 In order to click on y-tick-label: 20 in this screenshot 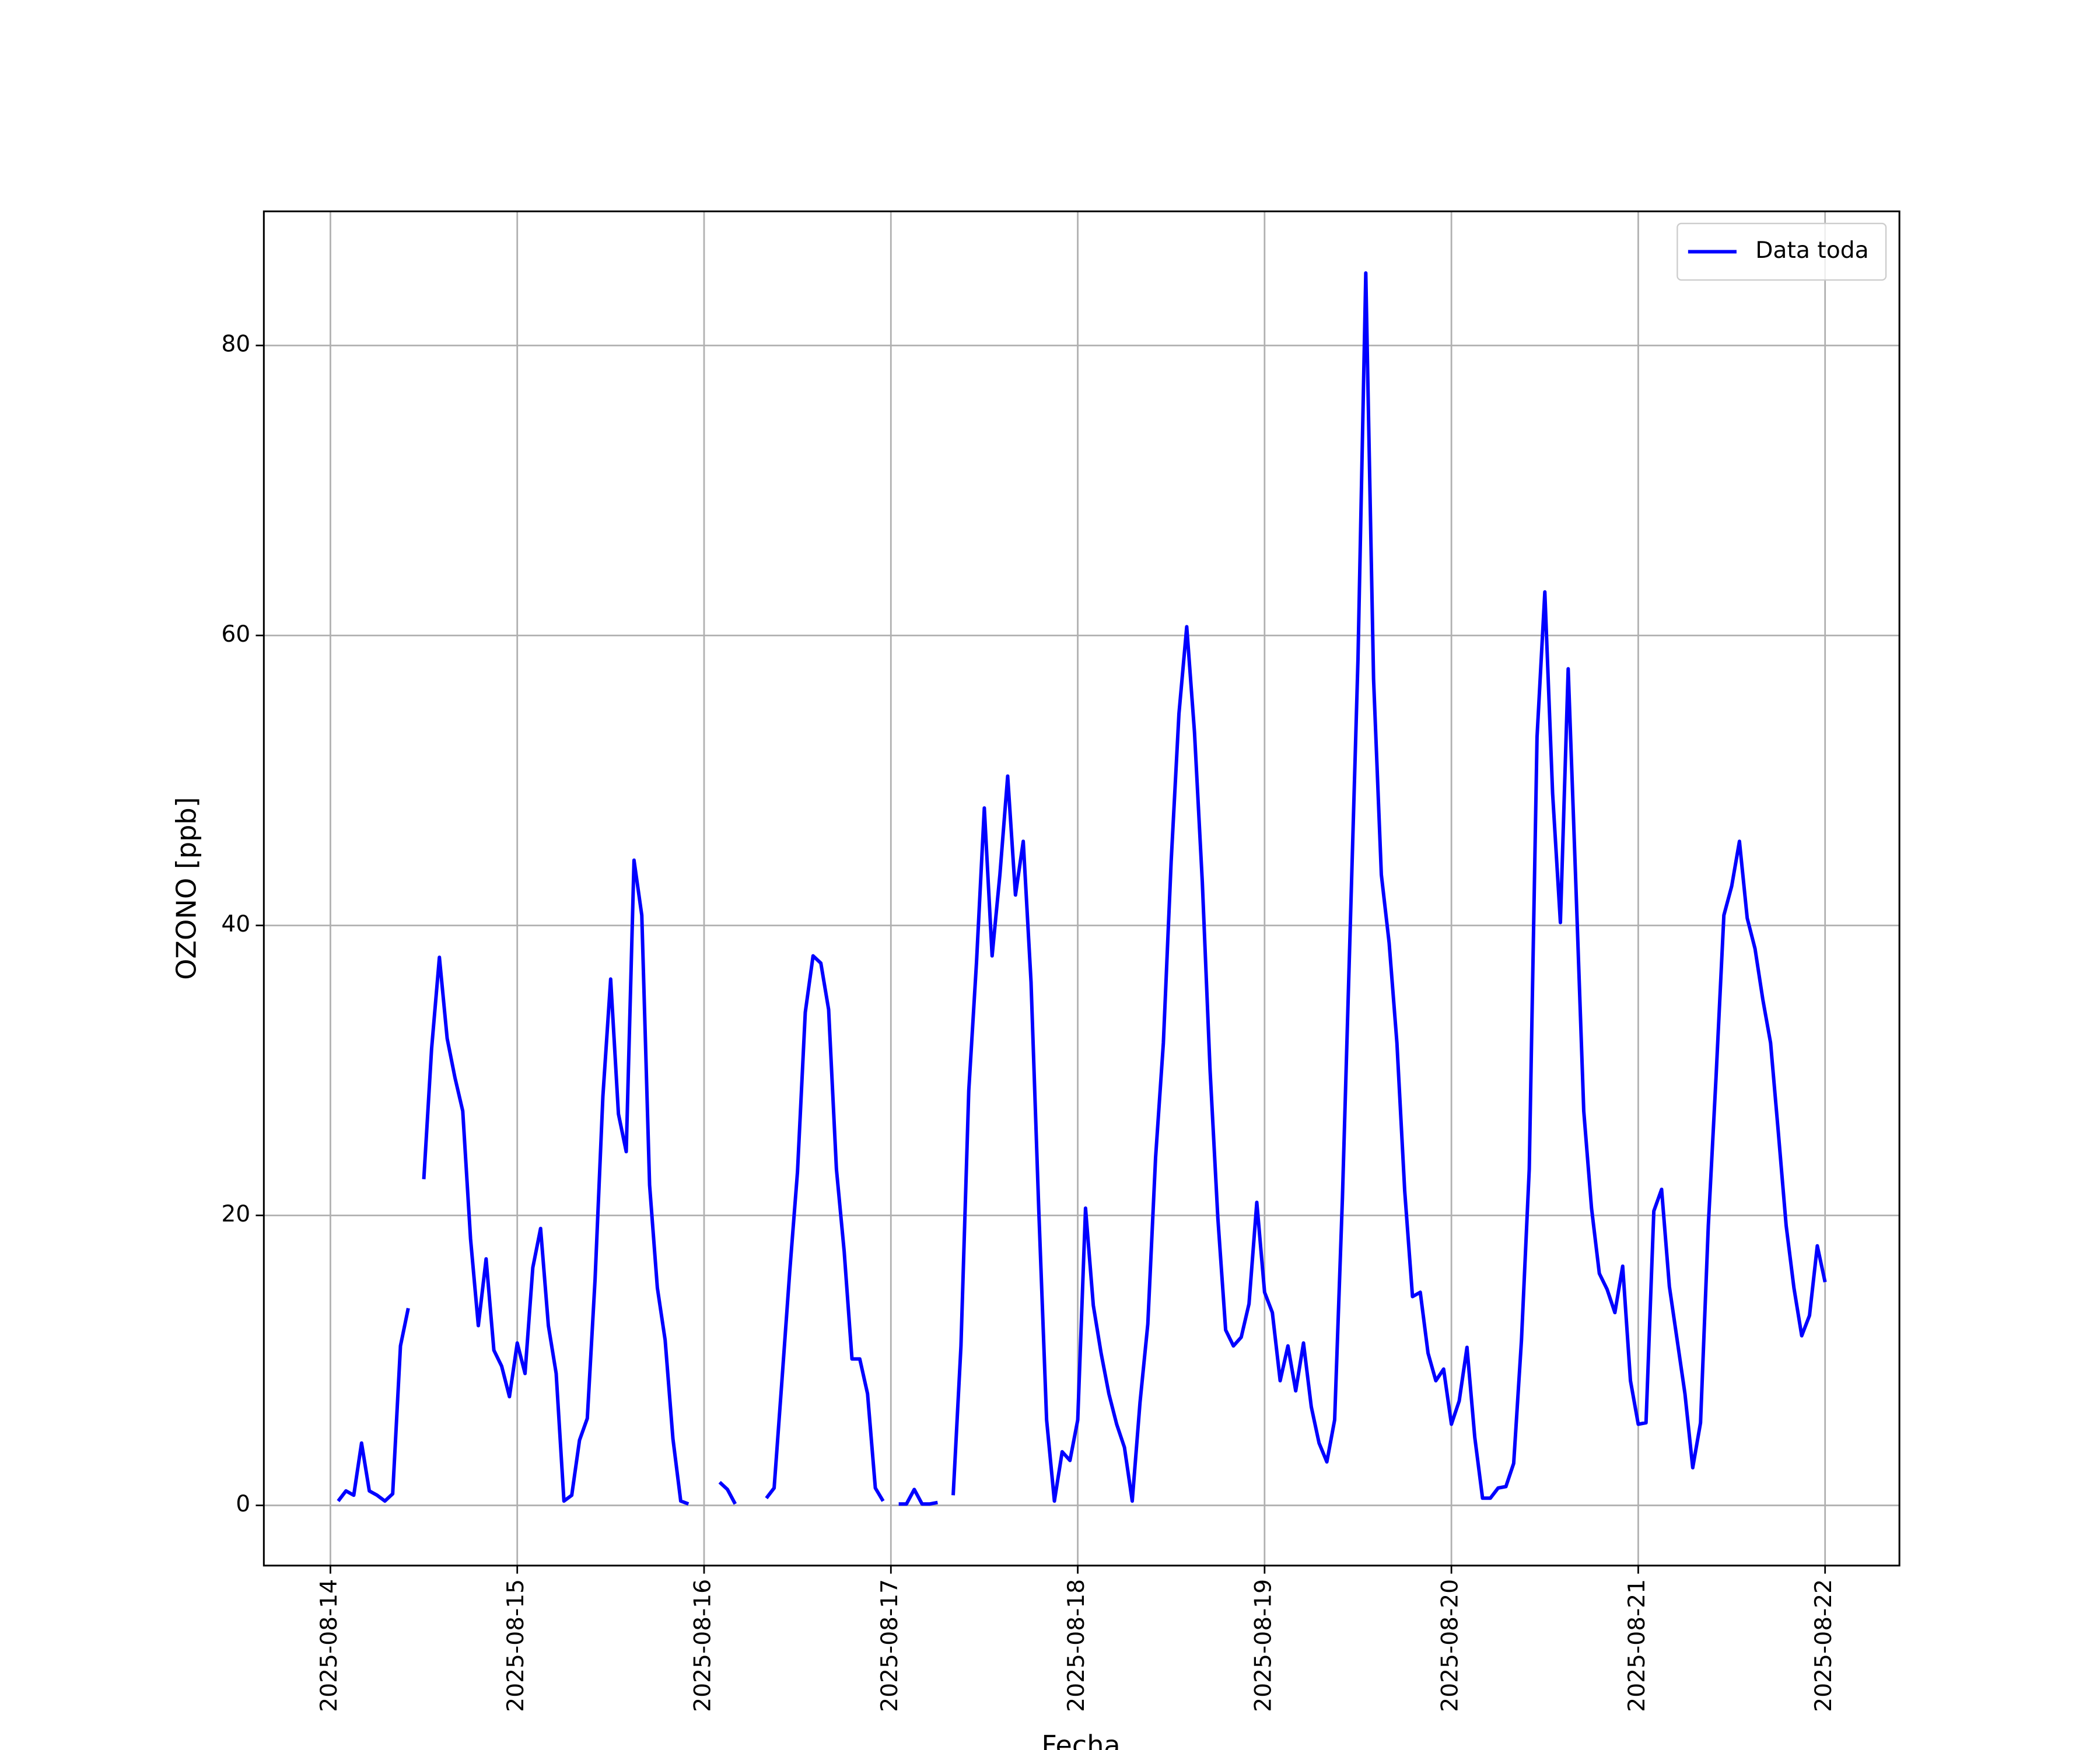, I will do `click(235, 1214)`.